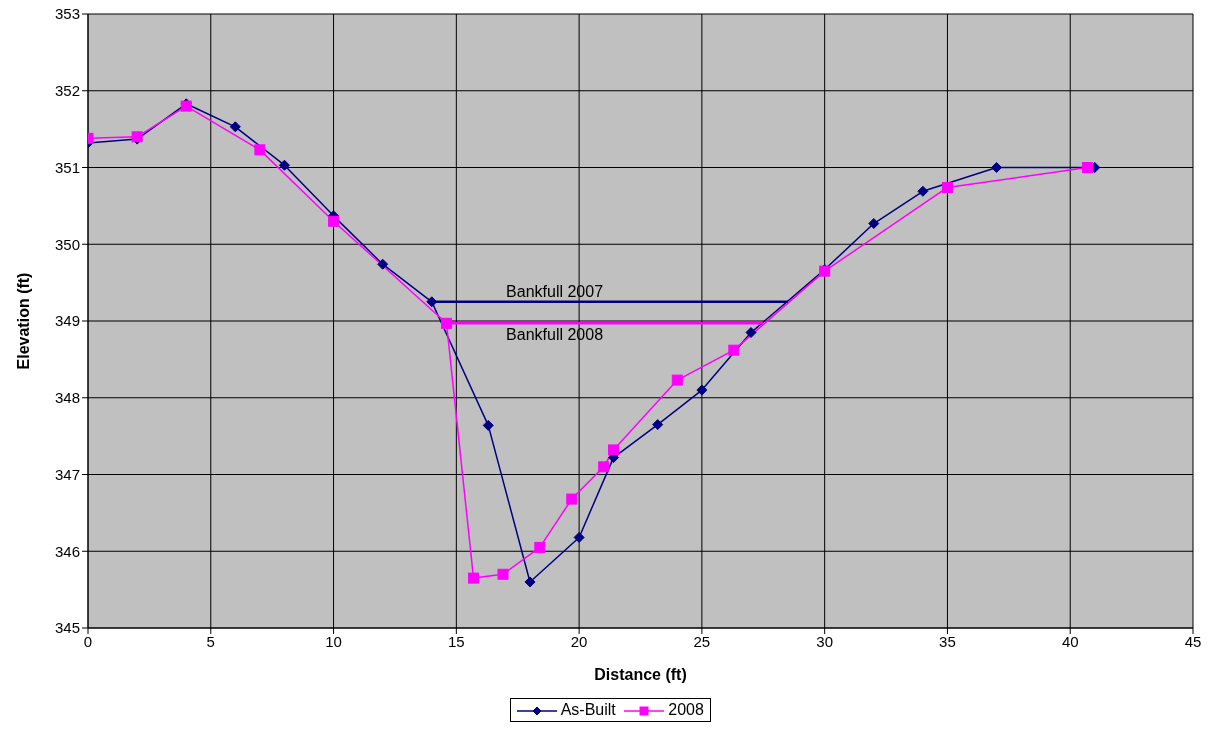  What do you see at coordinates (67, 14) in the screenshot?
I see `y-tick-label: 353` at bounding box center [67, 14].